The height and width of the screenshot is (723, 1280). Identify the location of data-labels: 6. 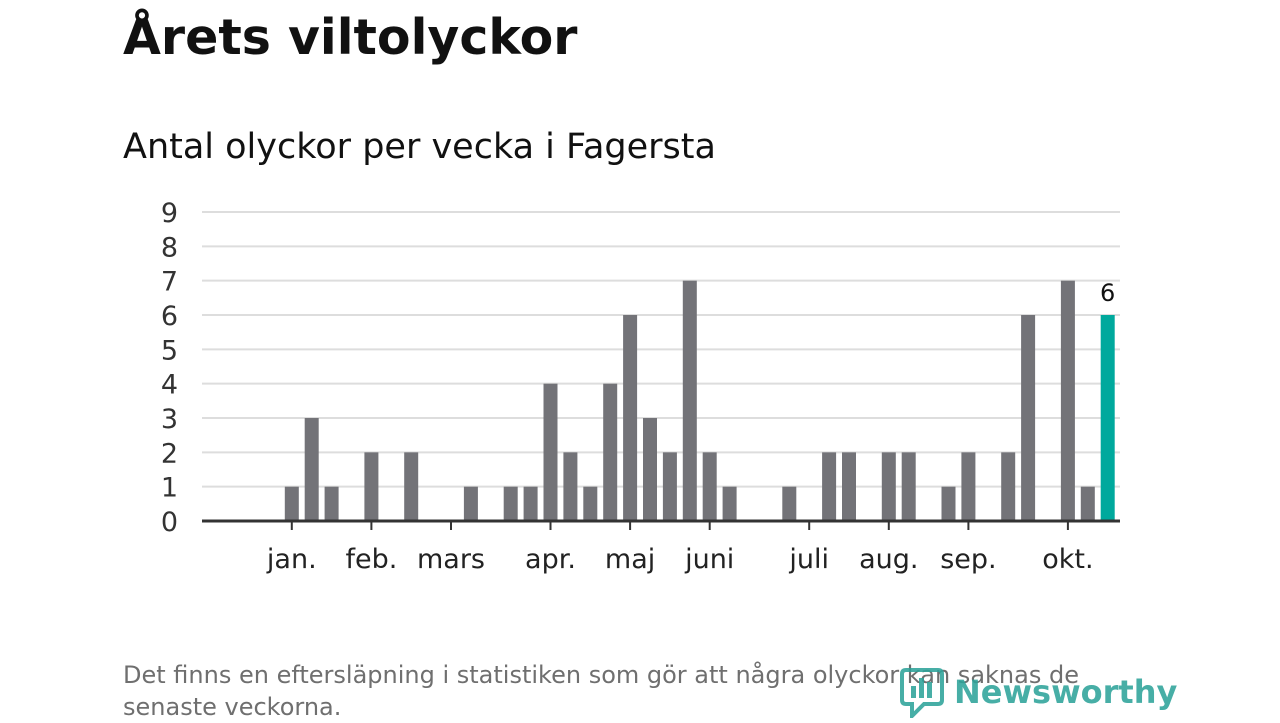
(1107, 293).